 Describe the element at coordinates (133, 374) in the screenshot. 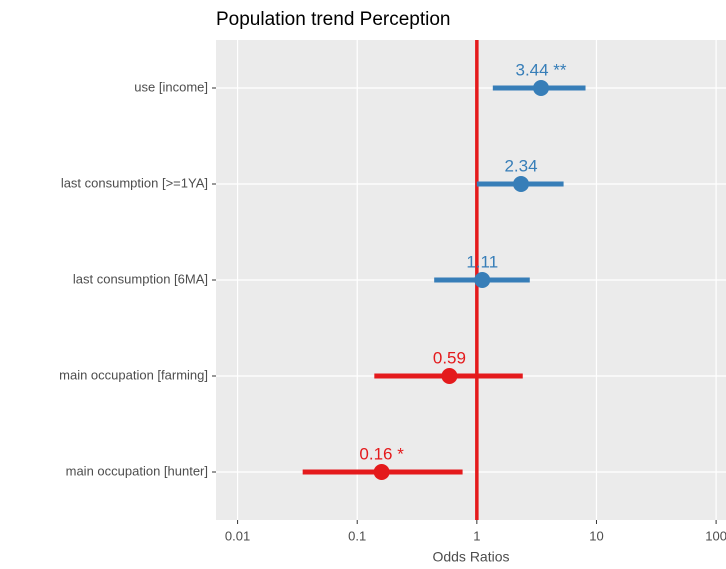

I see `y-tick-label: main occupation [farming]` at that location.